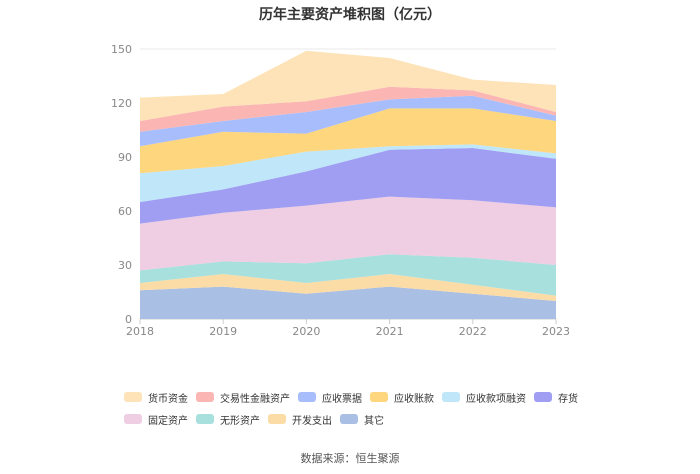 The width and height of the screenshot is (700, 474). Describe the element at coordinates (342, 399) in the screenshot. I see `legend-label: 应收票据` at that location.